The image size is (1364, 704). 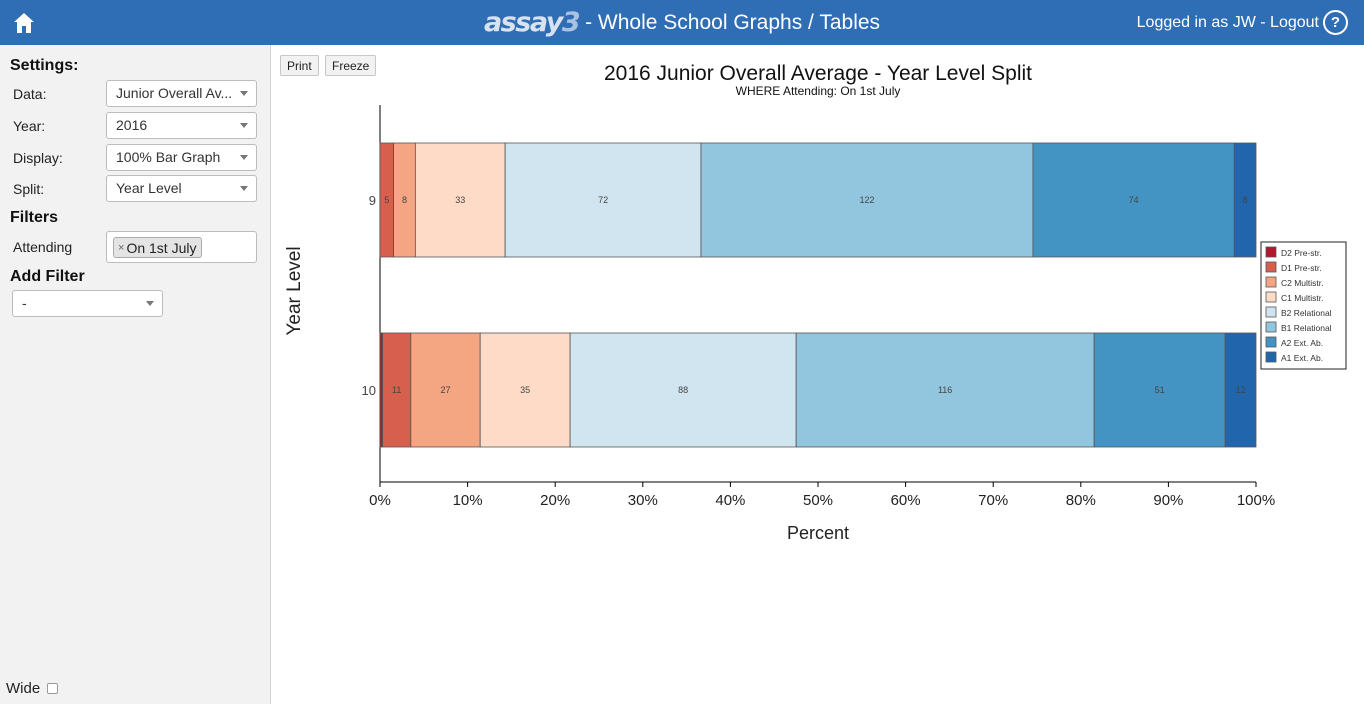 I want to click on attending-filter-input: × On 1st July, so click(x=181, y=247).